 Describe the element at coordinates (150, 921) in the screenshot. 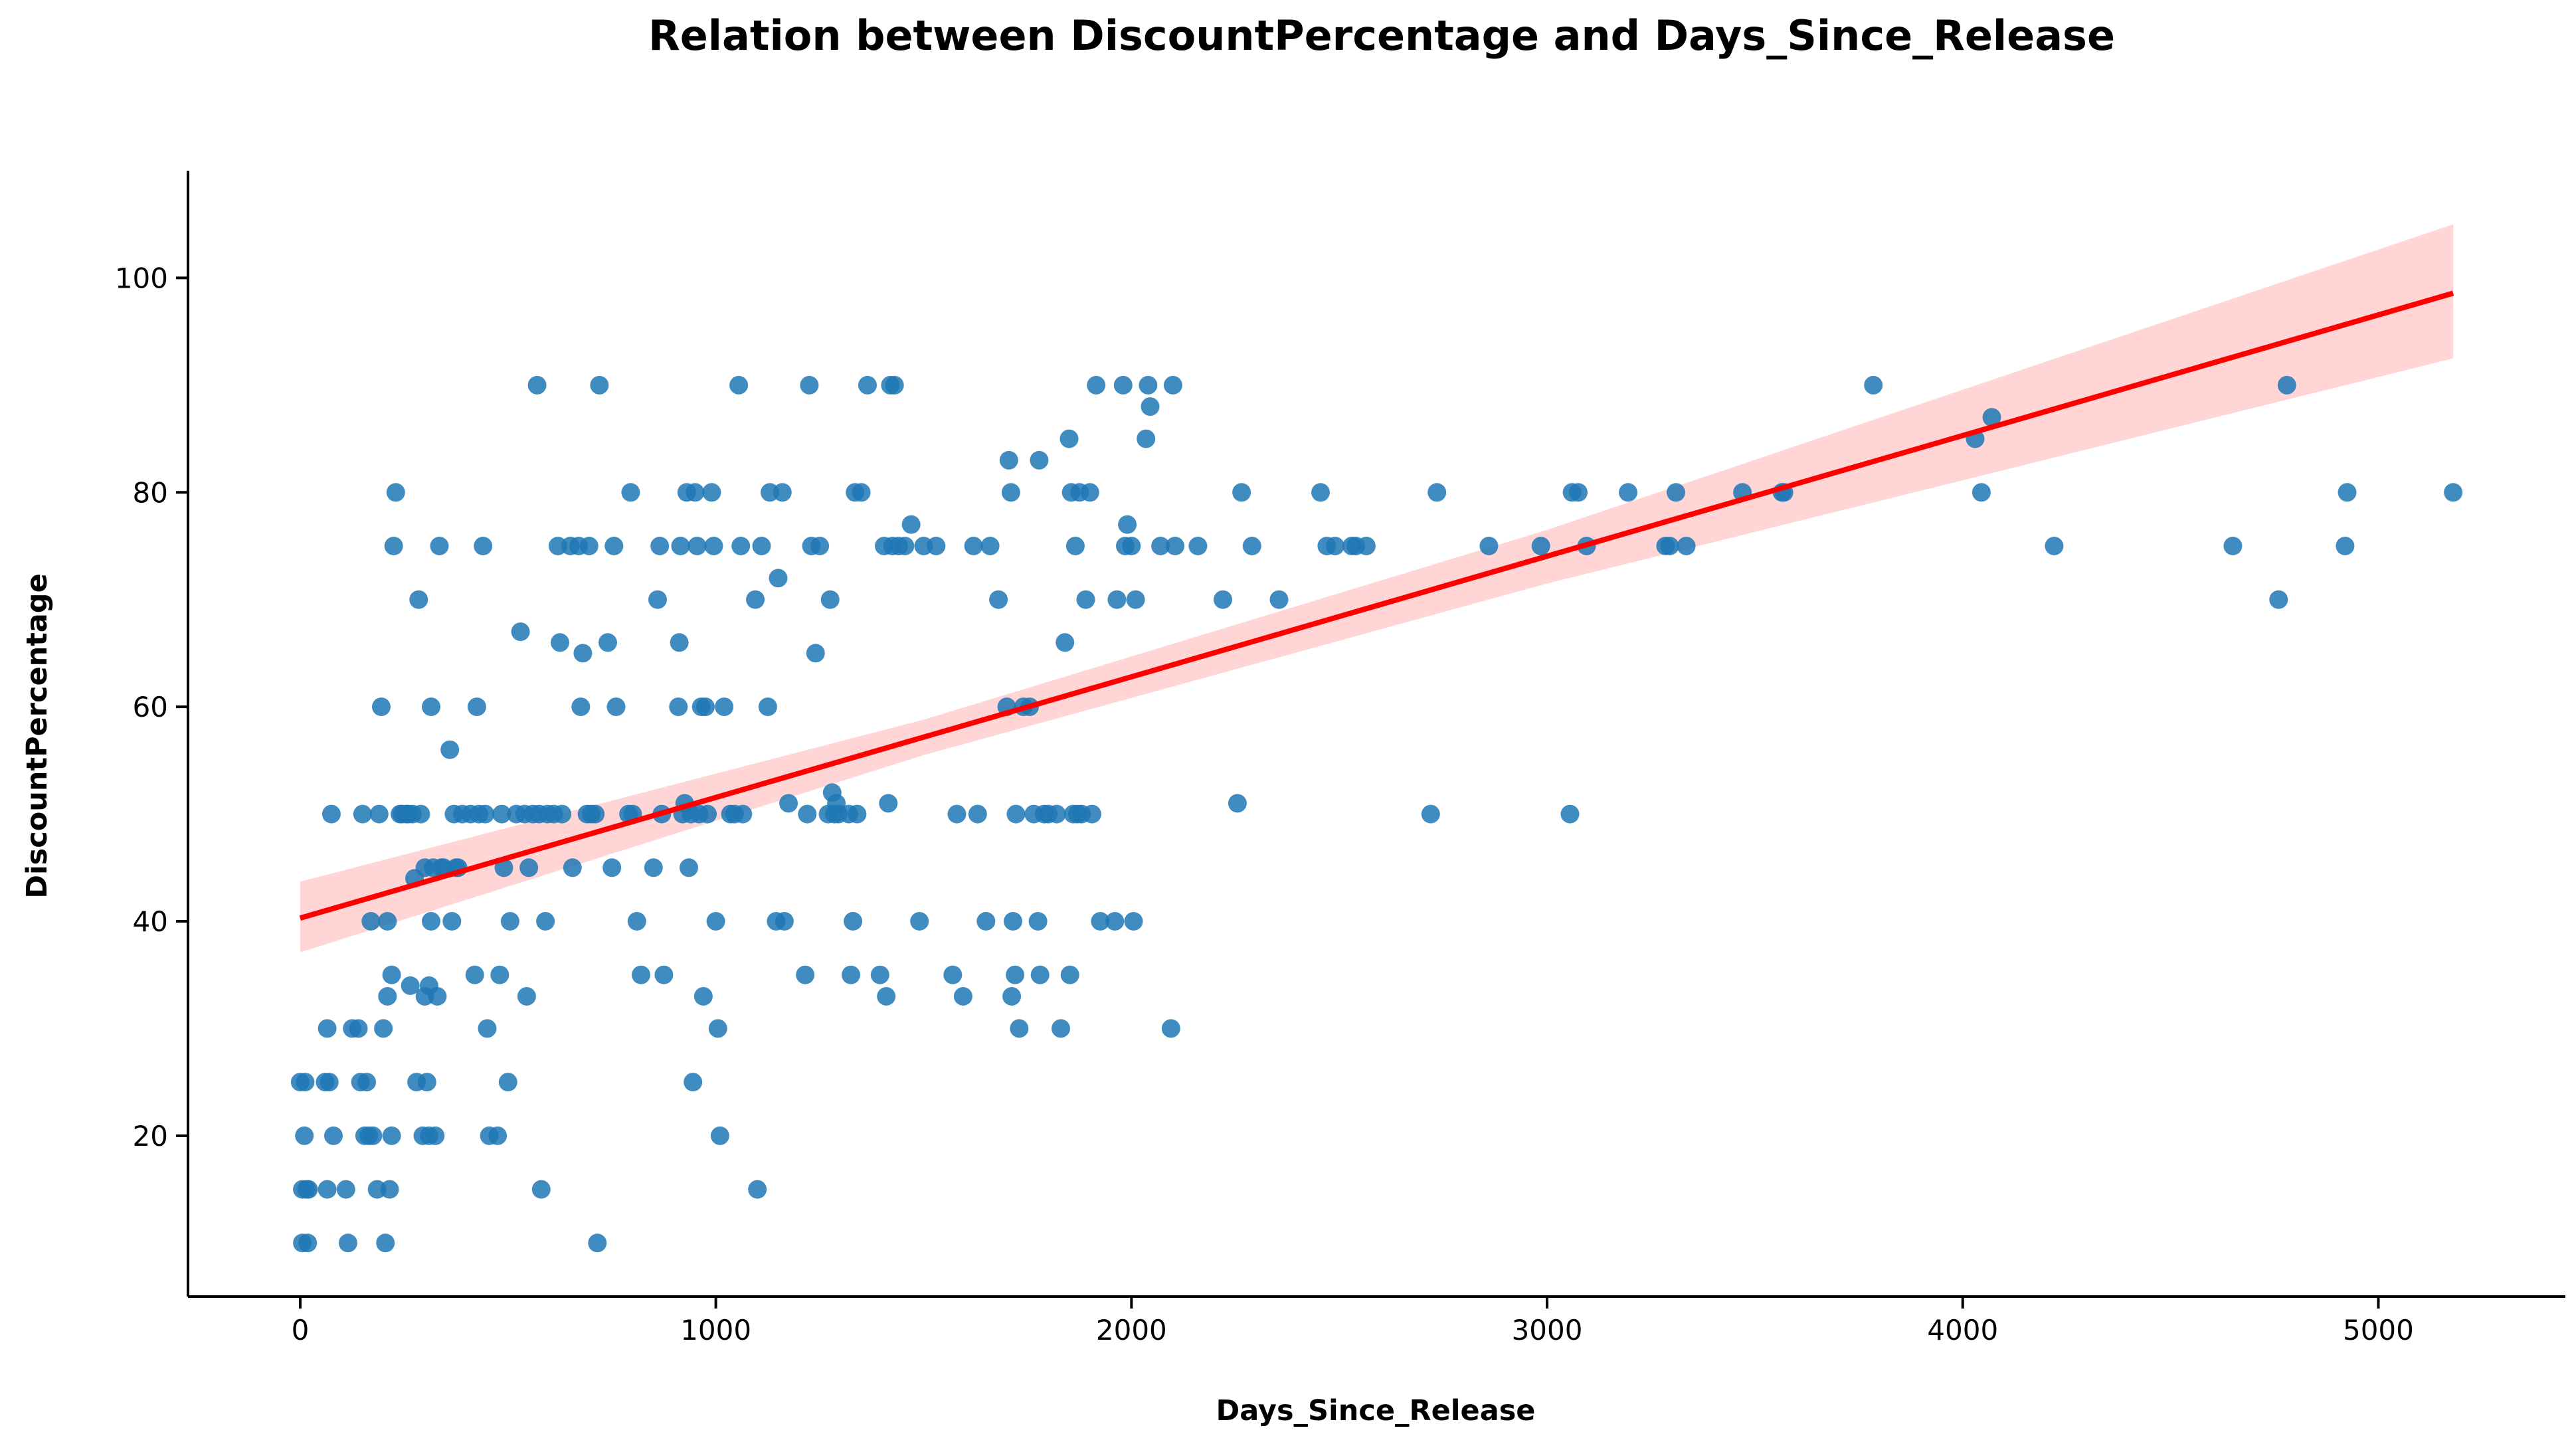

I see `y-tick-label: 40` at that location.